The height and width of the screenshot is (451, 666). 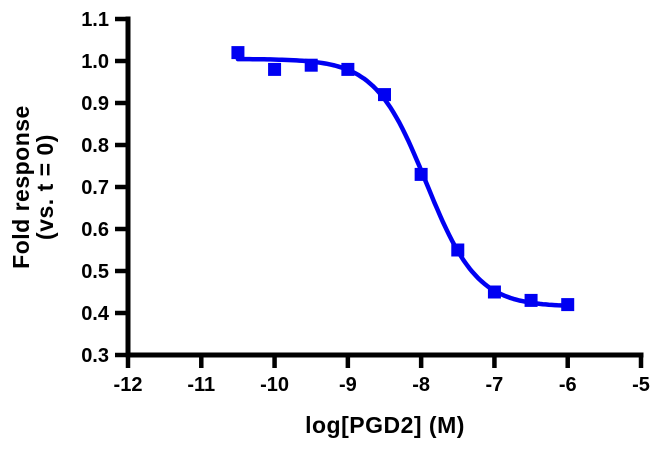 What do you see at coordinates (21, 187) in the screenshot?
I see `y-axis-title-line1: Fold response` at bounding box center [21, 187].